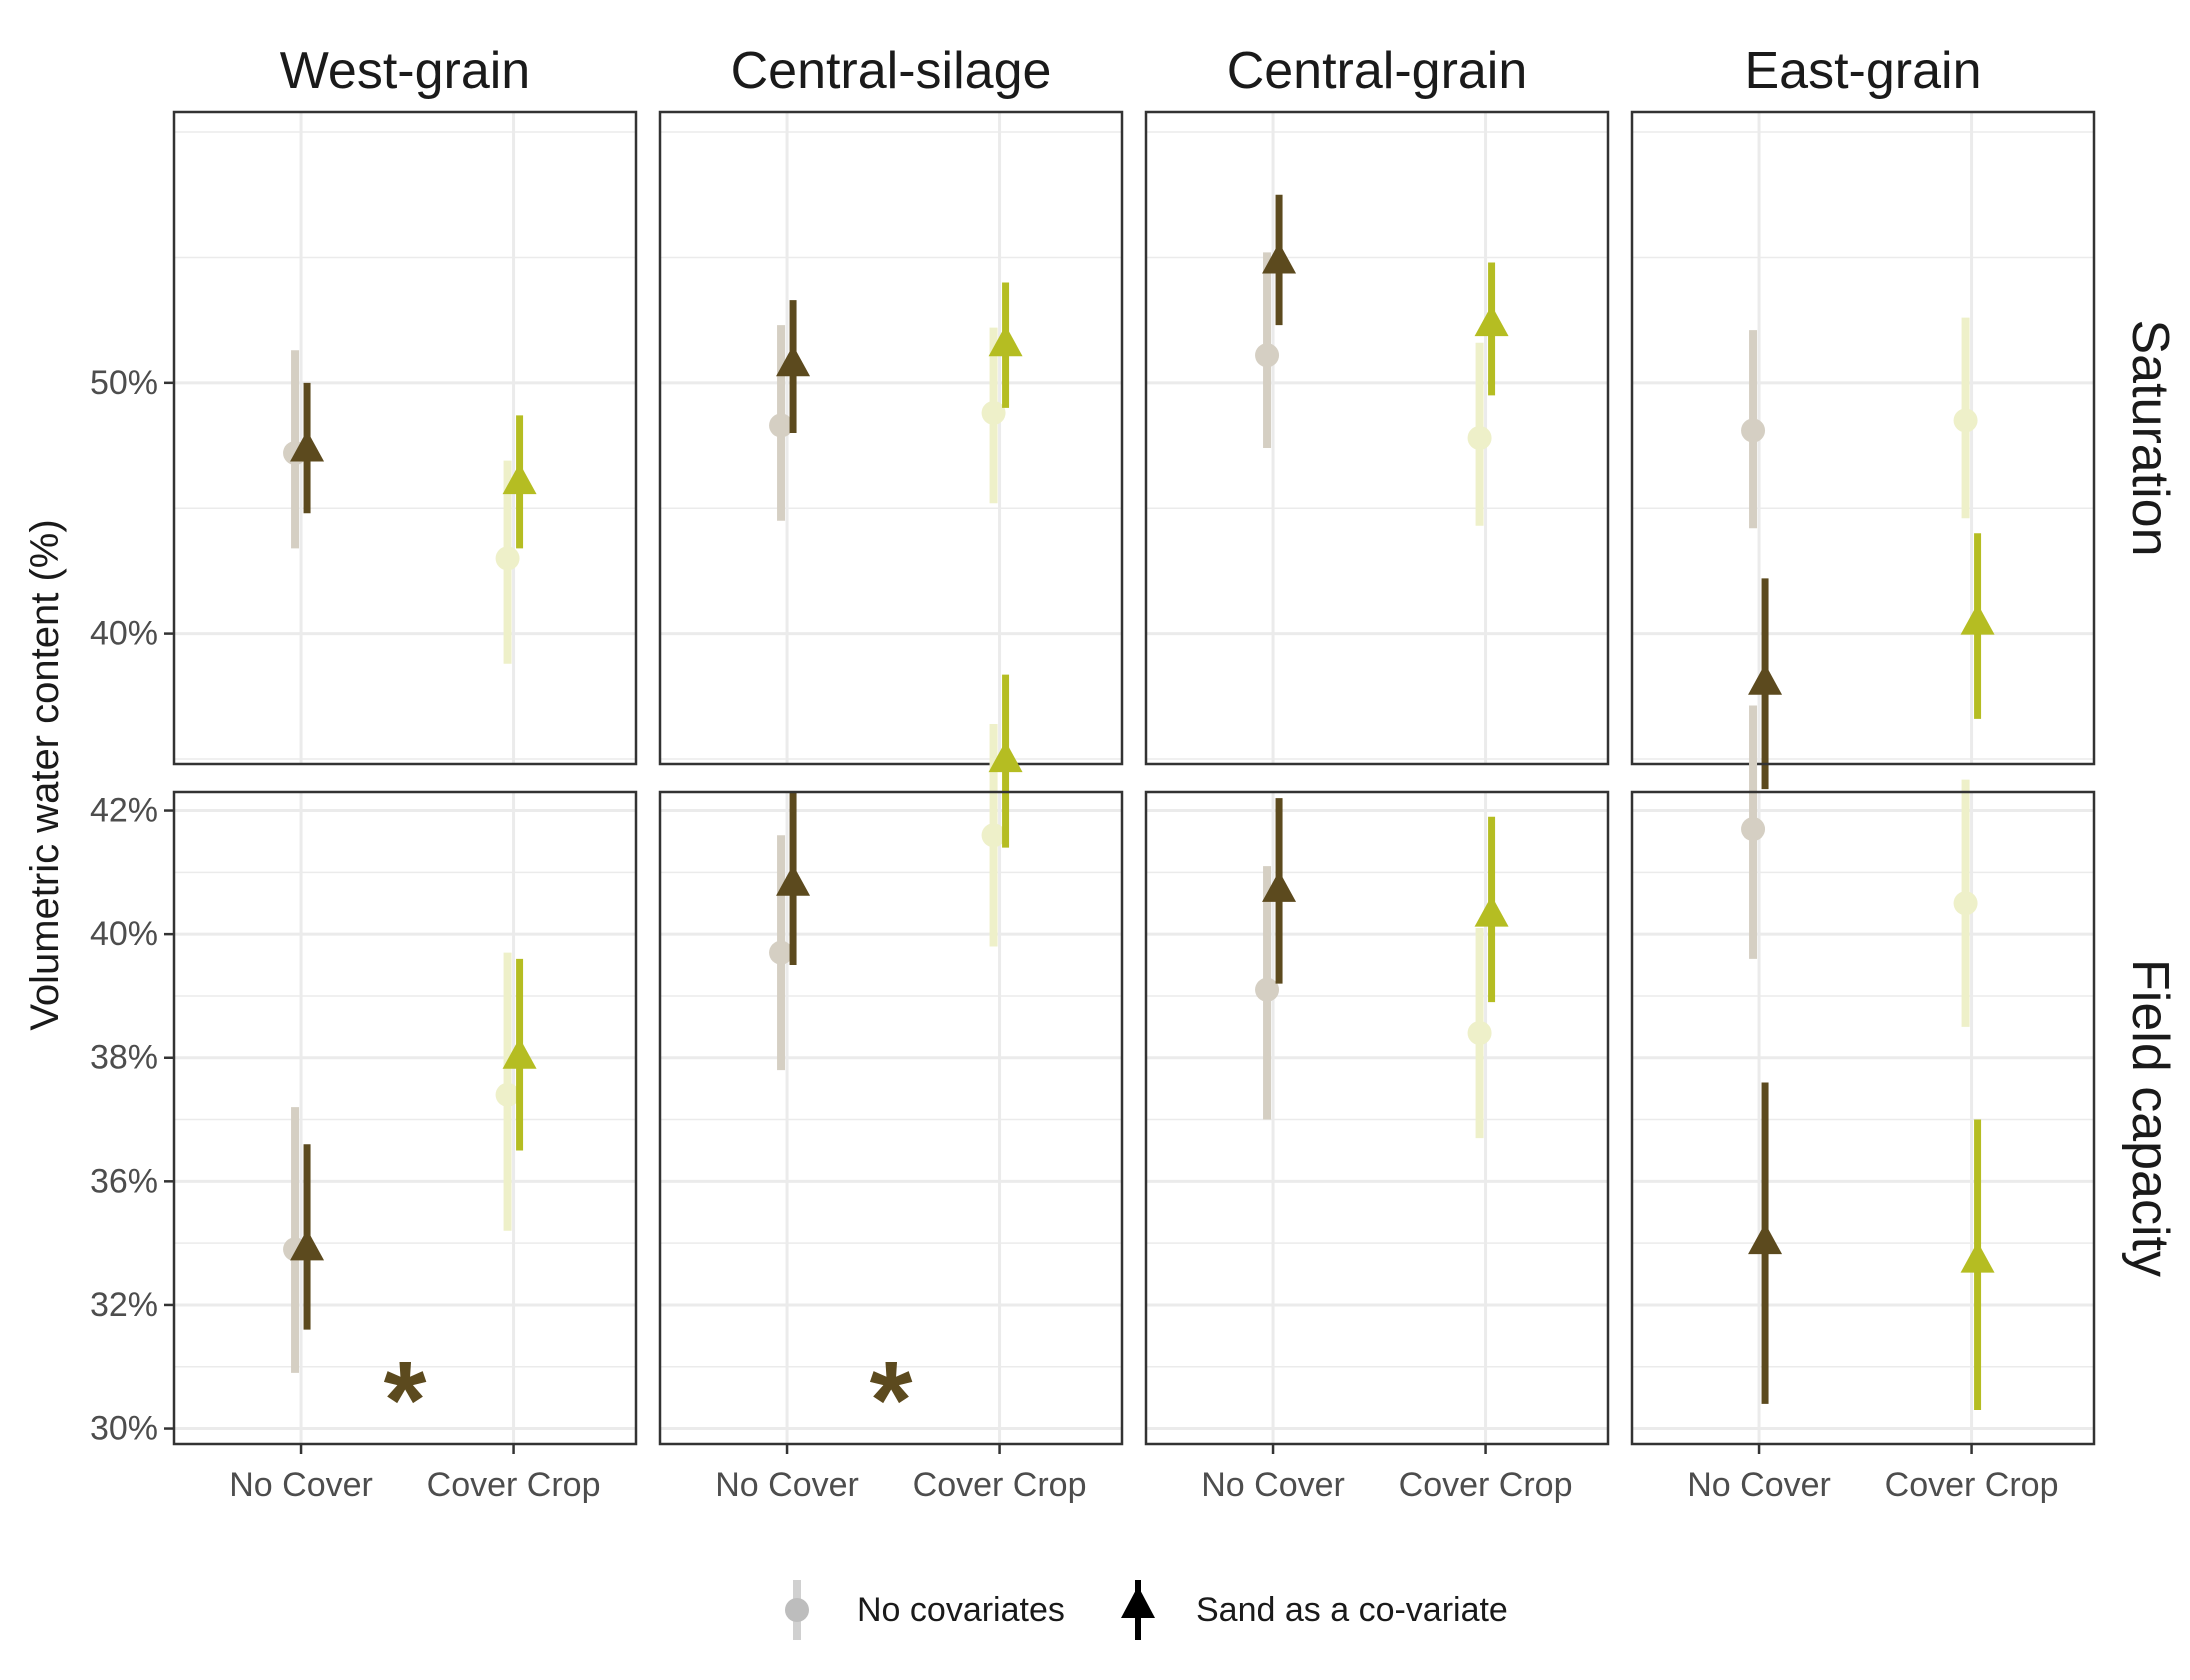 This screenshot has width=2190, height=1680. Describe the element at coordinates (124, 1305) in the screenshot. I see `y-tick-label: 32%` at that location.